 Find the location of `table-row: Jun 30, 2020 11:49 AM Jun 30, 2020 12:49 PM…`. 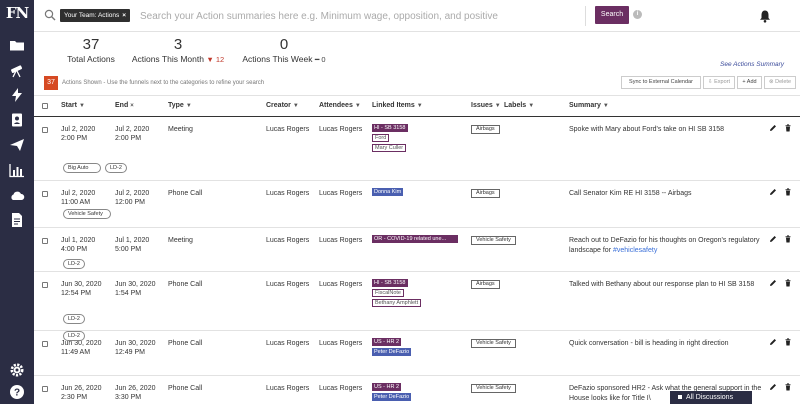

table-row: Jun 30, 2020 11:49 AM Jun 30, 2020 12:49 PM… is located at coordinates (417, 353).